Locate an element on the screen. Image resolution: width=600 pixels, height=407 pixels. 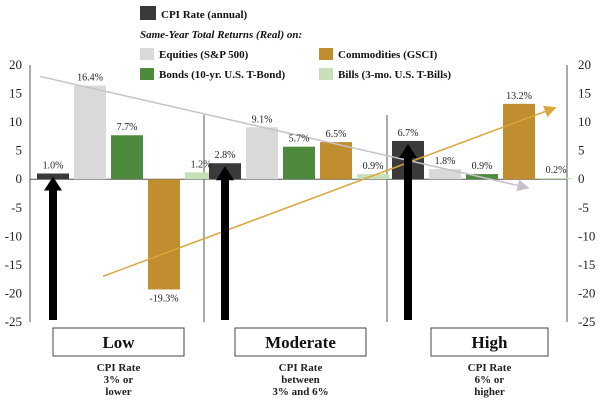
data-label: 2.8% is located at coordinates (225, 155).